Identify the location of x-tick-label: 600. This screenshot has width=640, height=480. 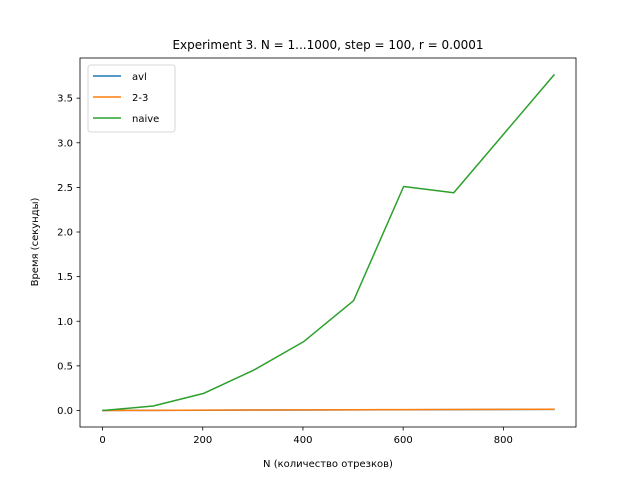
(403, 440).